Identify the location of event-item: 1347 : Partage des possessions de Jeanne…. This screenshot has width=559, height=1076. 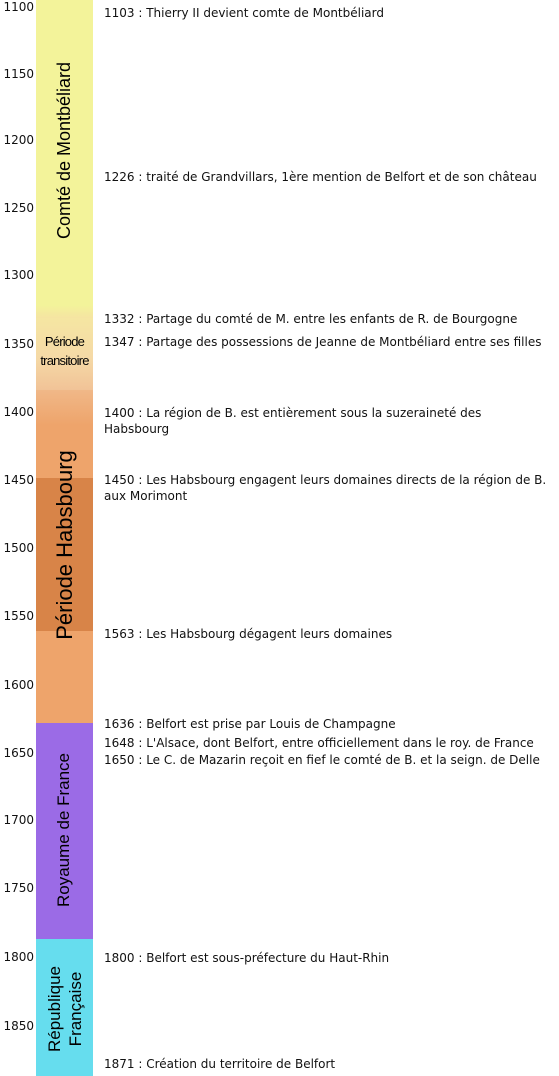
(323, 342).